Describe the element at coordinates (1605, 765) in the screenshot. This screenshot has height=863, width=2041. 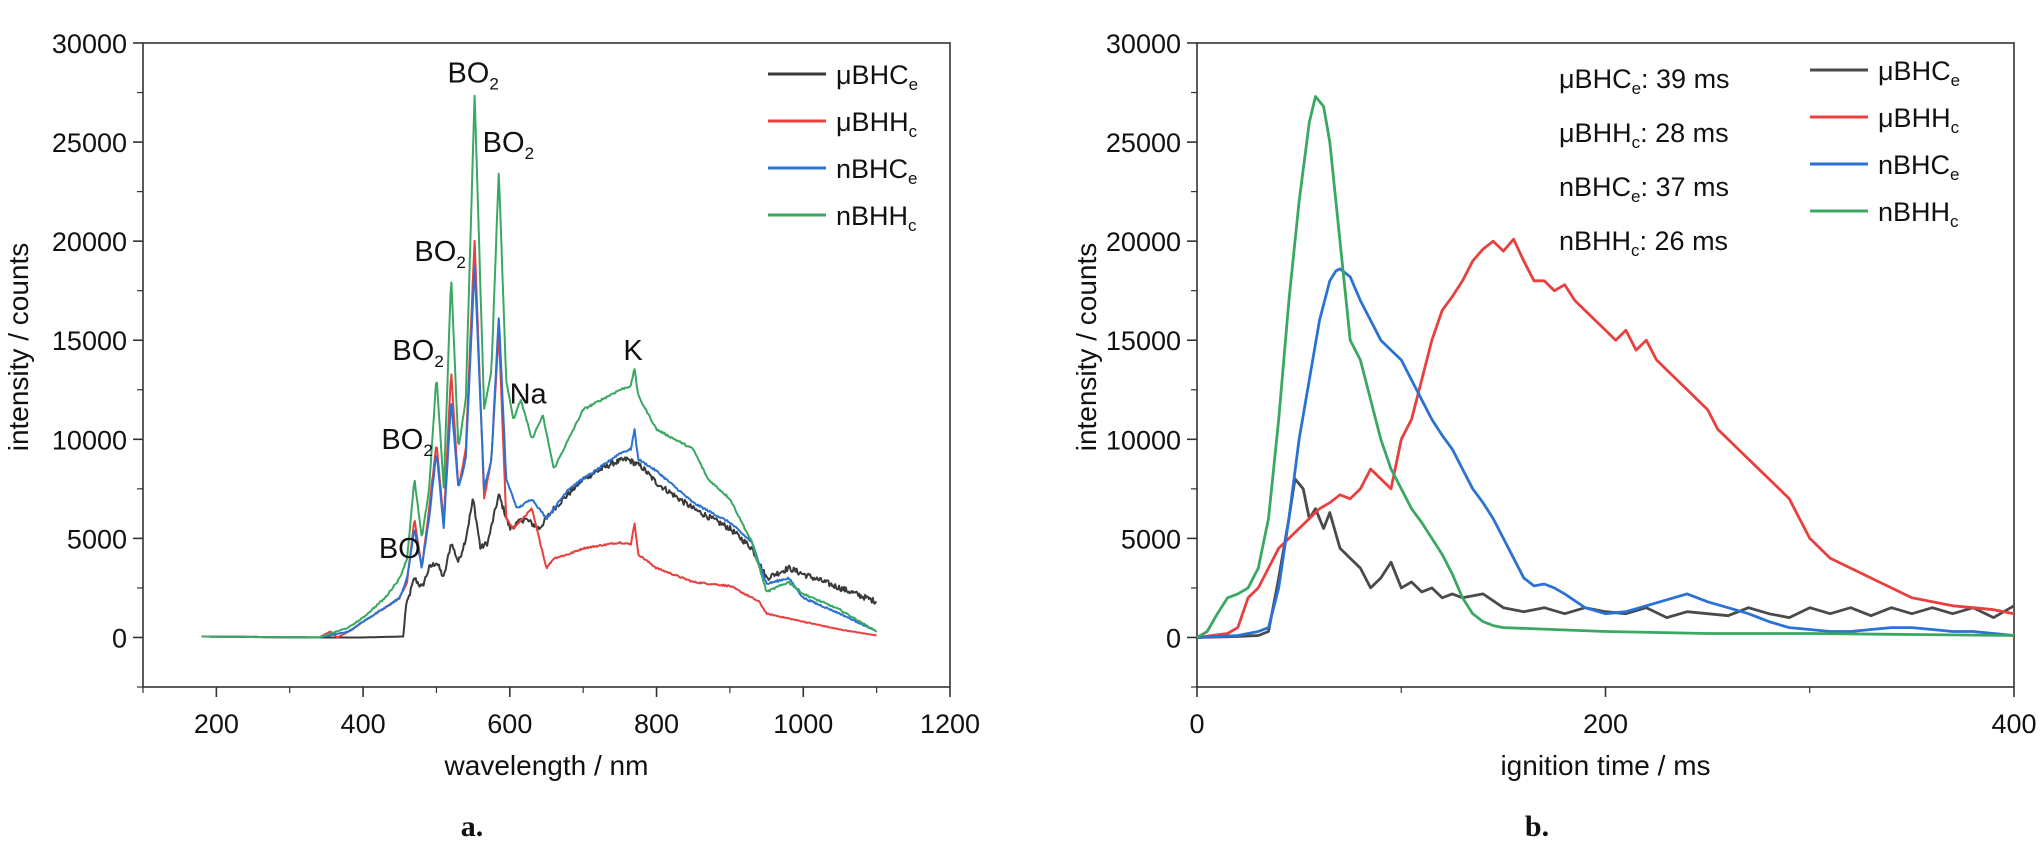
I see `x-axis-title: ignition time / ms` at that location.